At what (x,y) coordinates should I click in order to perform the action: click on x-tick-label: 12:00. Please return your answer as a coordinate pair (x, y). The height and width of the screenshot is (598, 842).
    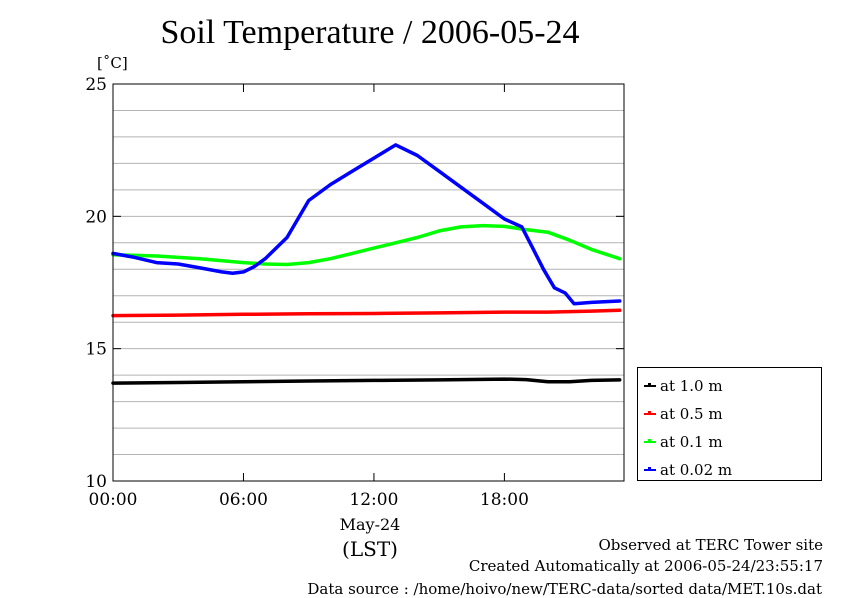
    Looking at the image, I should click on (373, 500).